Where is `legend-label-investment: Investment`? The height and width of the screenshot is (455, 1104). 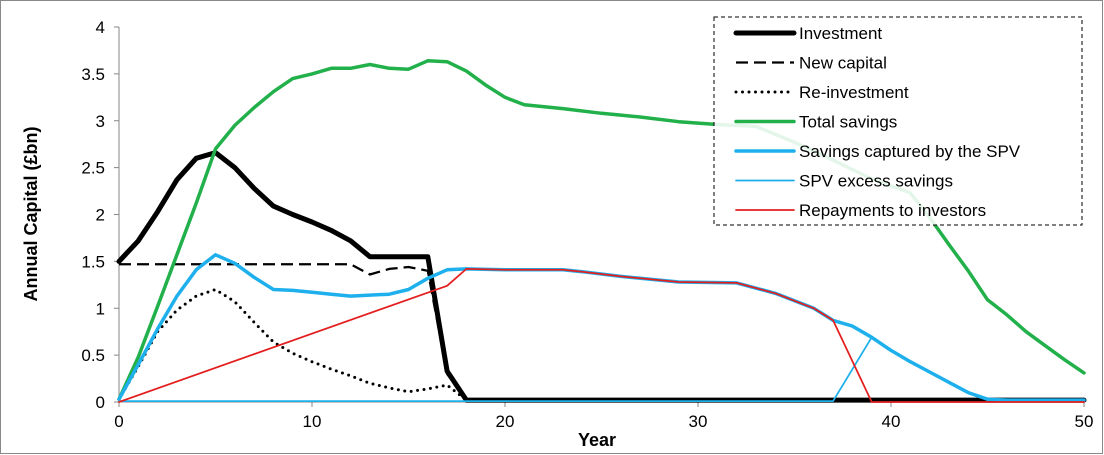 legend-label-investment: Investment is located at coordinates (840, 33).